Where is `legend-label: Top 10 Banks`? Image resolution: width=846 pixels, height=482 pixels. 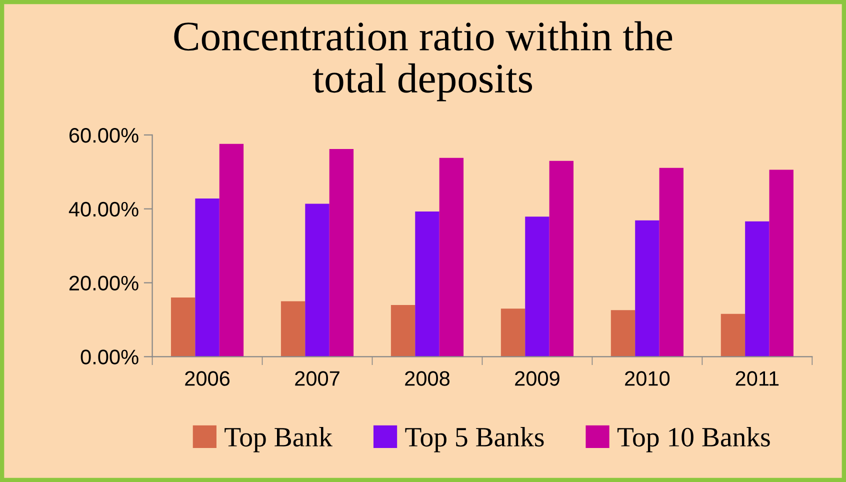 legend-label: Top 10 Banks is located at coordinates (693, 439).